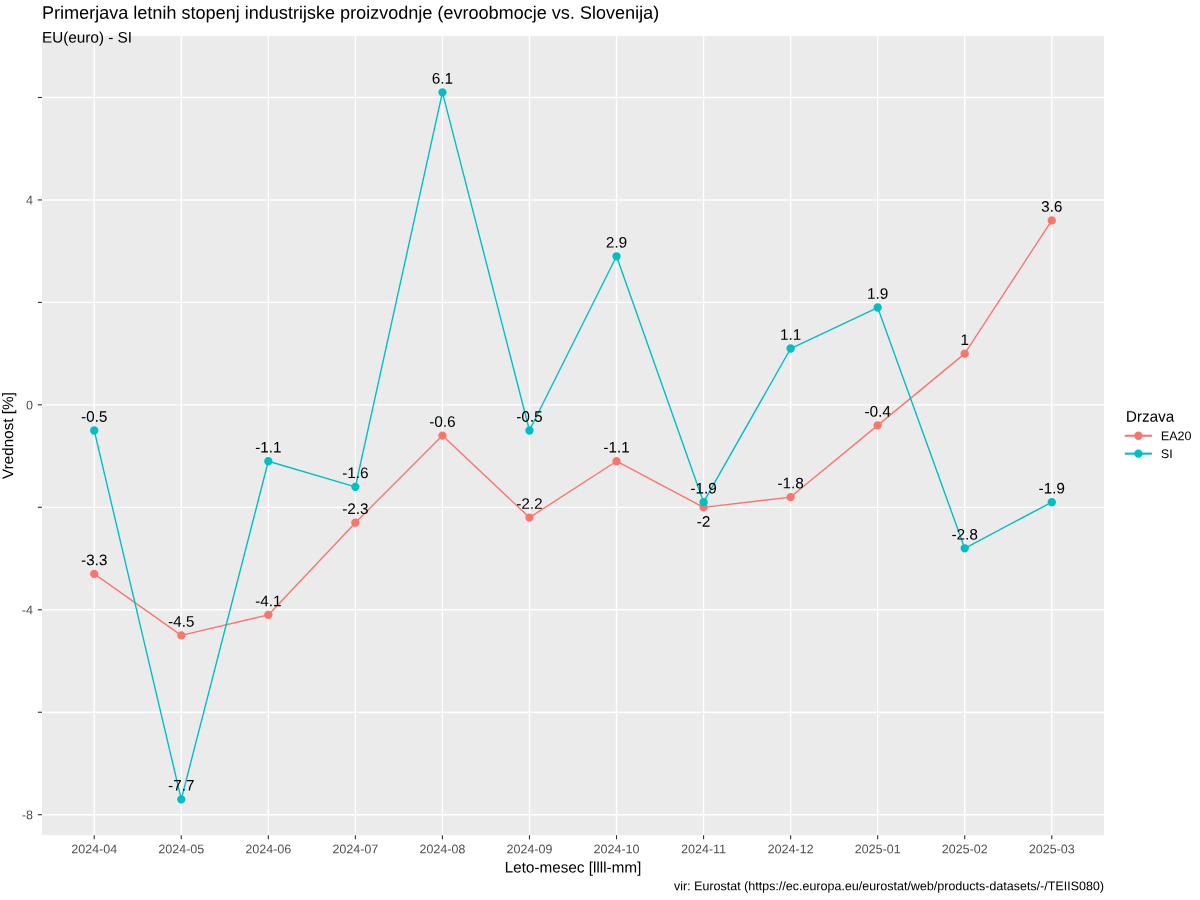  What do you see at coordinates (1052, 488) in the screenshot?
I see `data-label: -1.9` at bounding box center [1052, 488].